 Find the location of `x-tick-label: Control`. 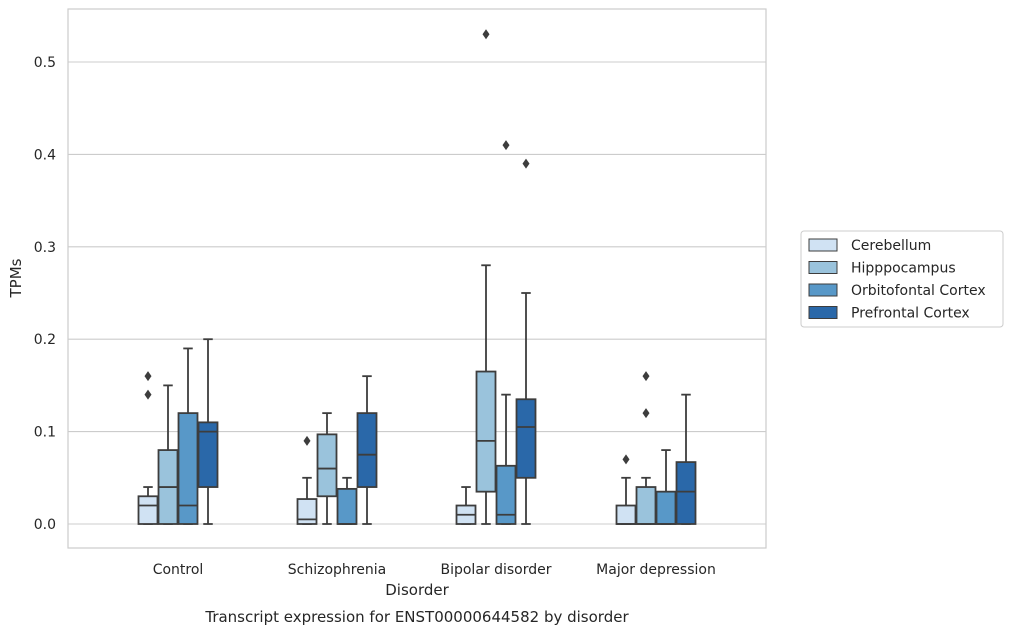

x-tick-label: Control is located at coordinates (178, 570).